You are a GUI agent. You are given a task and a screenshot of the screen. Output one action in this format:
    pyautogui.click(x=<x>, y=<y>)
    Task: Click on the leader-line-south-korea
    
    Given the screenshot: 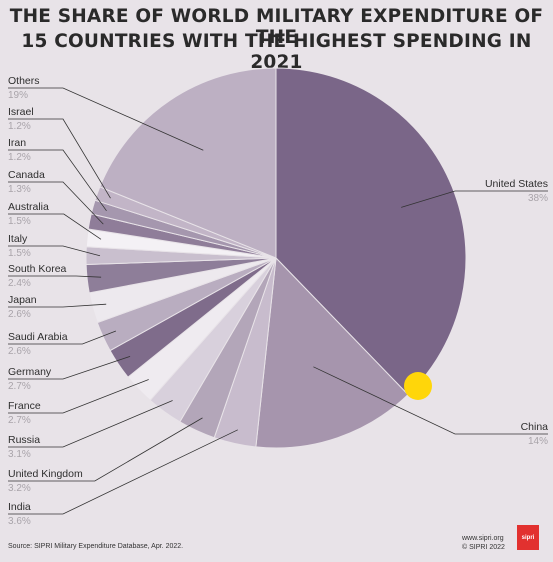 What is the action you would take?
    pyautogui.click(x=55, y=276)
    